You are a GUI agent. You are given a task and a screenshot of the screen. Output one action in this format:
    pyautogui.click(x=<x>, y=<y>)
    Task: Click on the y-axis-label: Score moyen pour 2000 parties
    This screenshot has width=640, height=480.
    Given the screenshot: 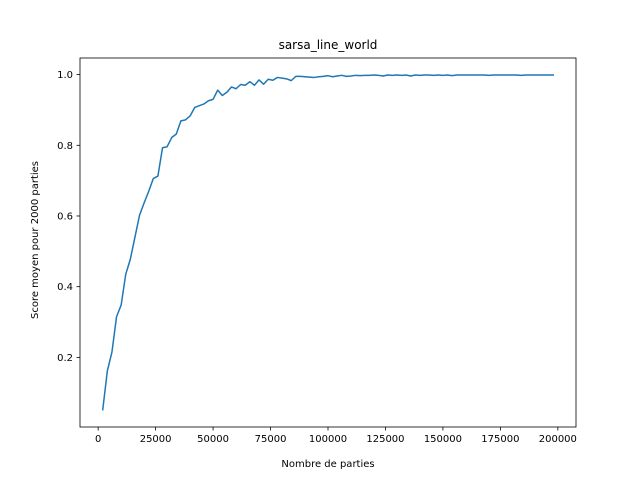 What is the action you would take?
    pyautogui.click(x=35, y=240)
    